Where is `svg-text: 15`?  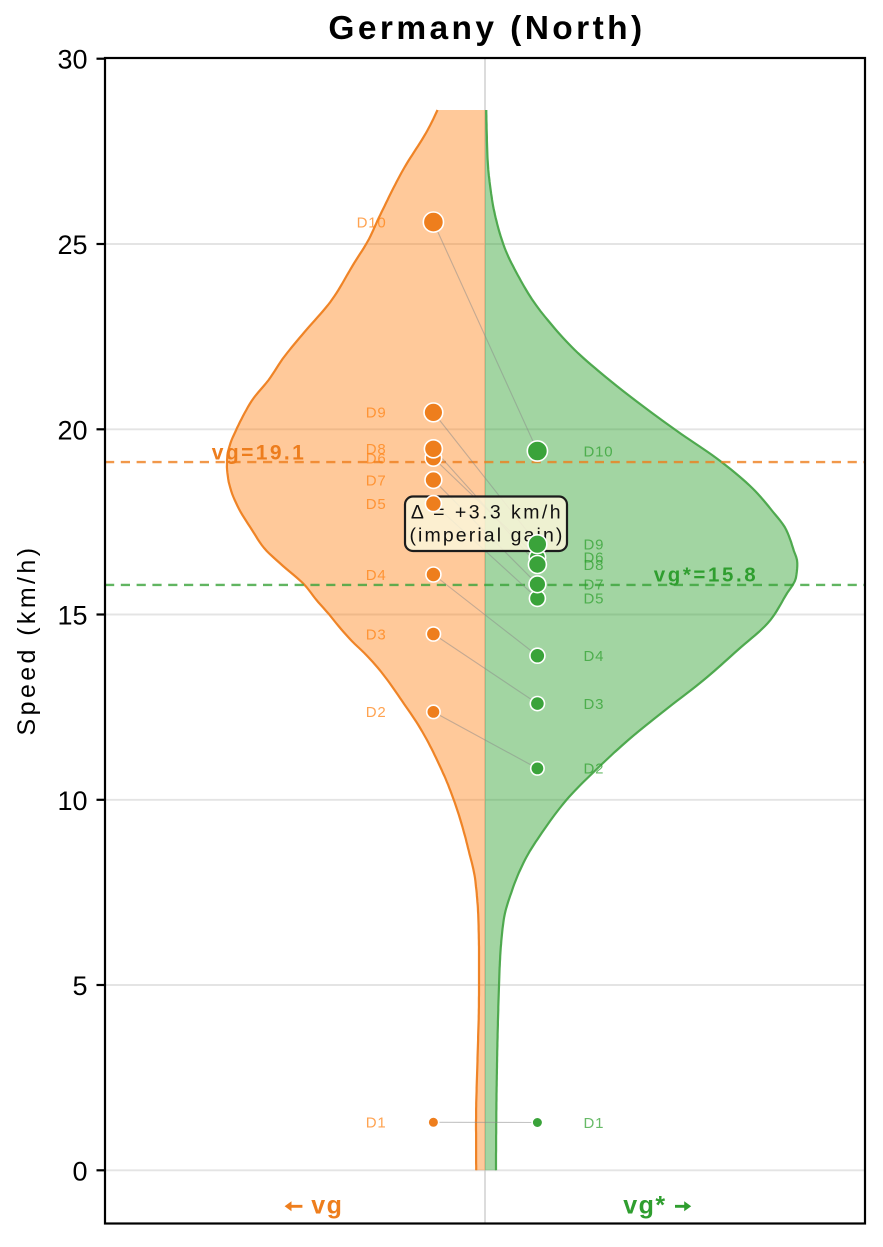
svg-text: 15 is located at coordinates (72, 616).